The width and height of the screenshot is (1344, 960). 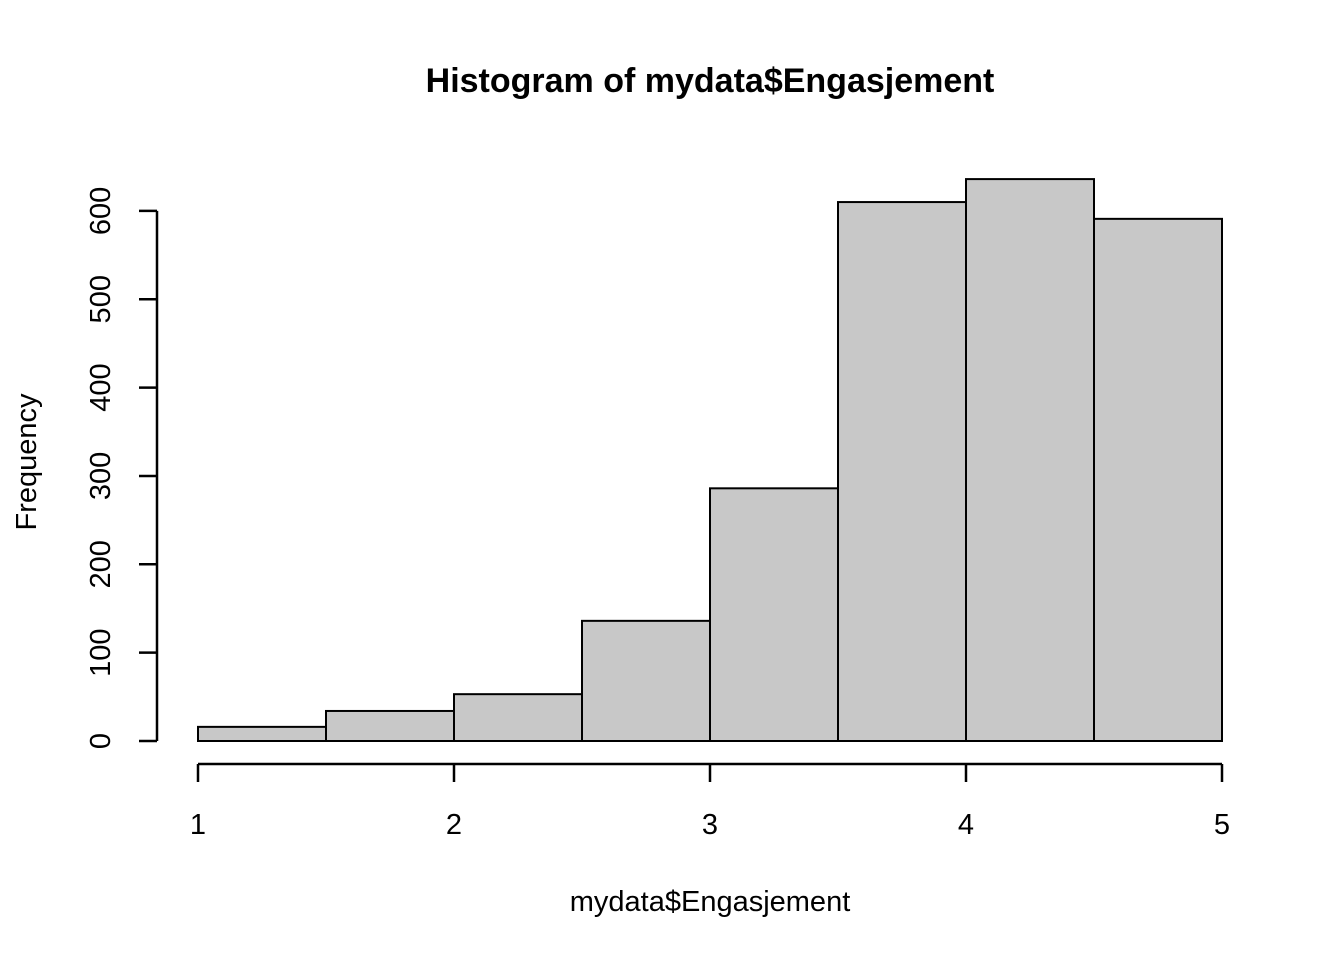 I want to click on y-tick-label: 300, so click(x=101, y=476).